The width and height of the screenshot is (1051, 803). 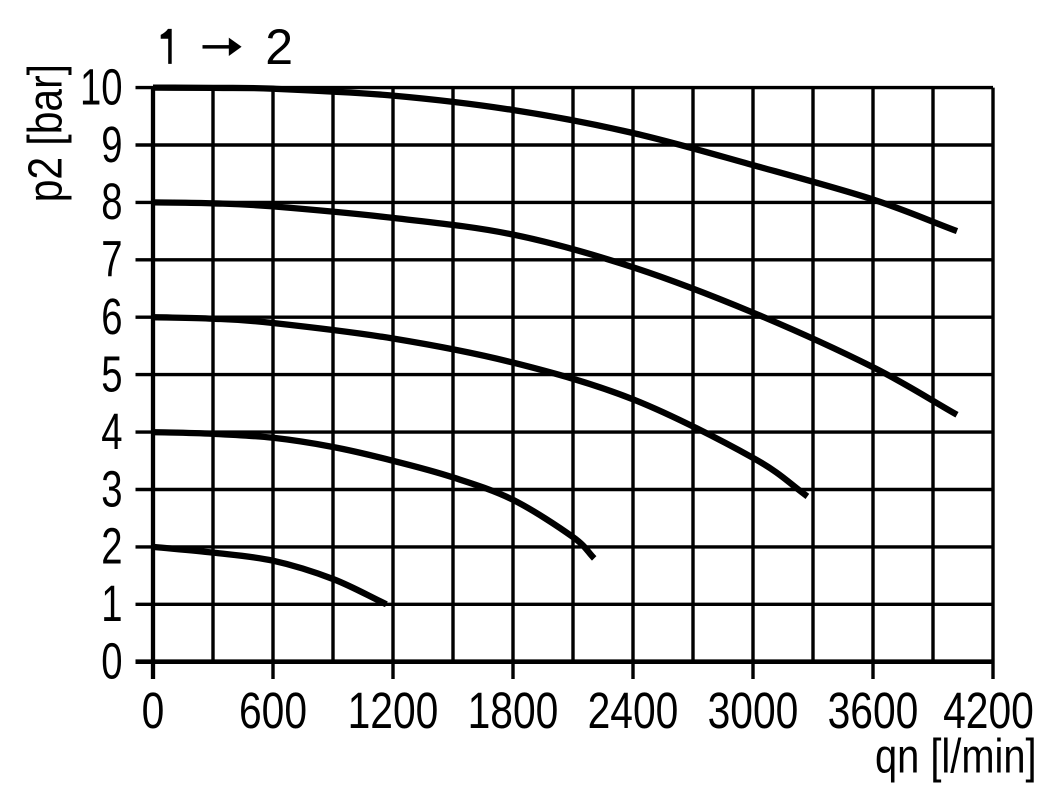 What do you see at coordinates (101, 87) in the screenshot?
I see `svg-text: 10` at bounding box center [101, 87].